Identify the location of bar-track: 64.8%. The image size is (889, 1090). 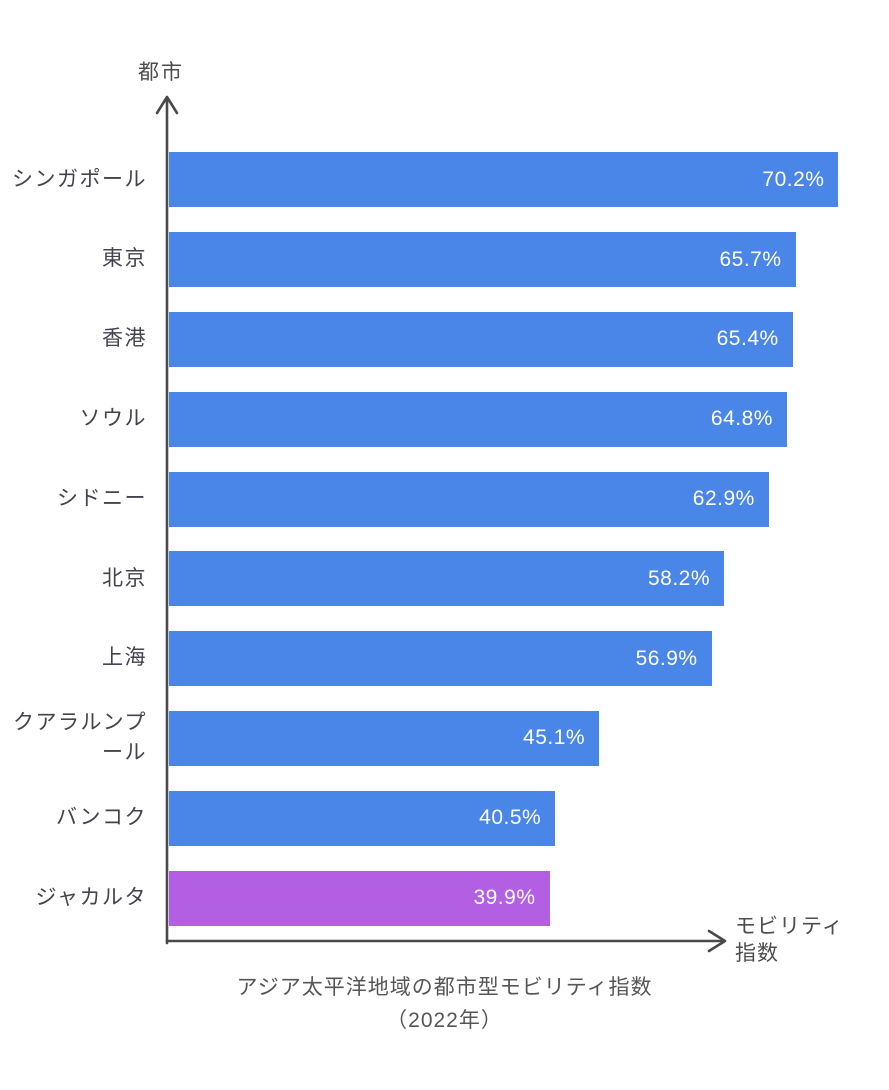
(529, 419).